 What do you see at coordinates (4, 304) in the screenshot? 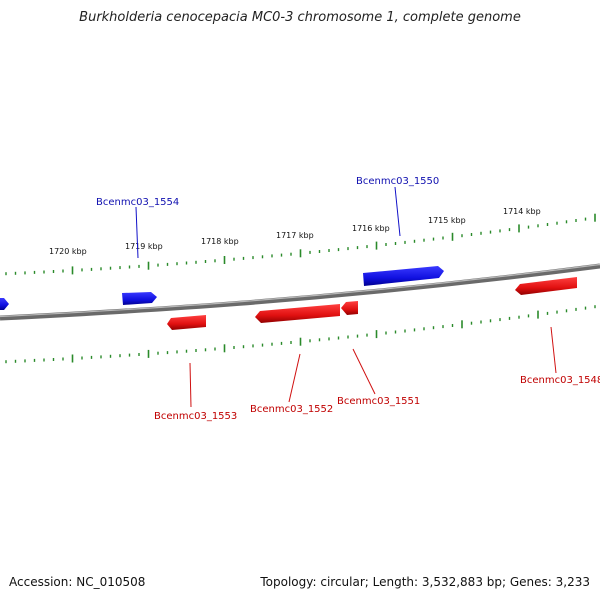
I see `forward-gene-partial` at bounding box center [4, 304].